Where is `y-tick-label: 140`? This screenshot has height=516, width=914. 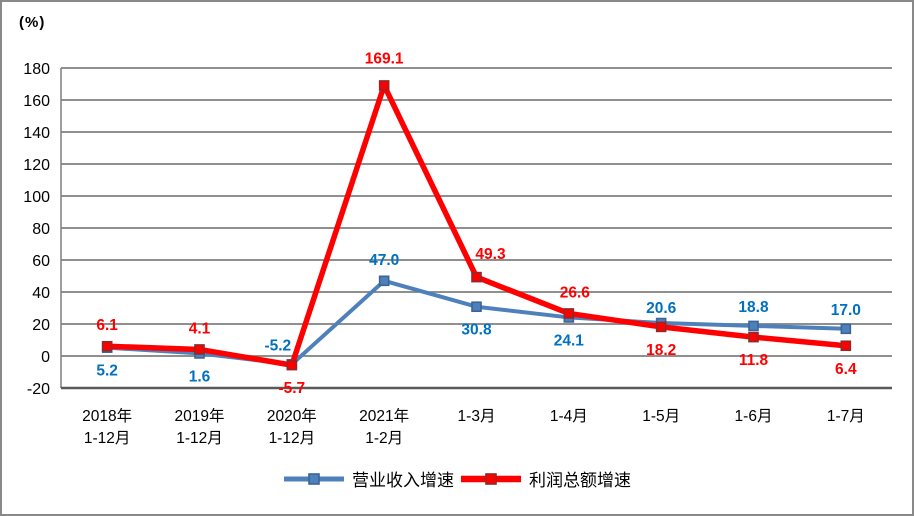 y-tick-label: 140 is located at coordinates (36, 133).